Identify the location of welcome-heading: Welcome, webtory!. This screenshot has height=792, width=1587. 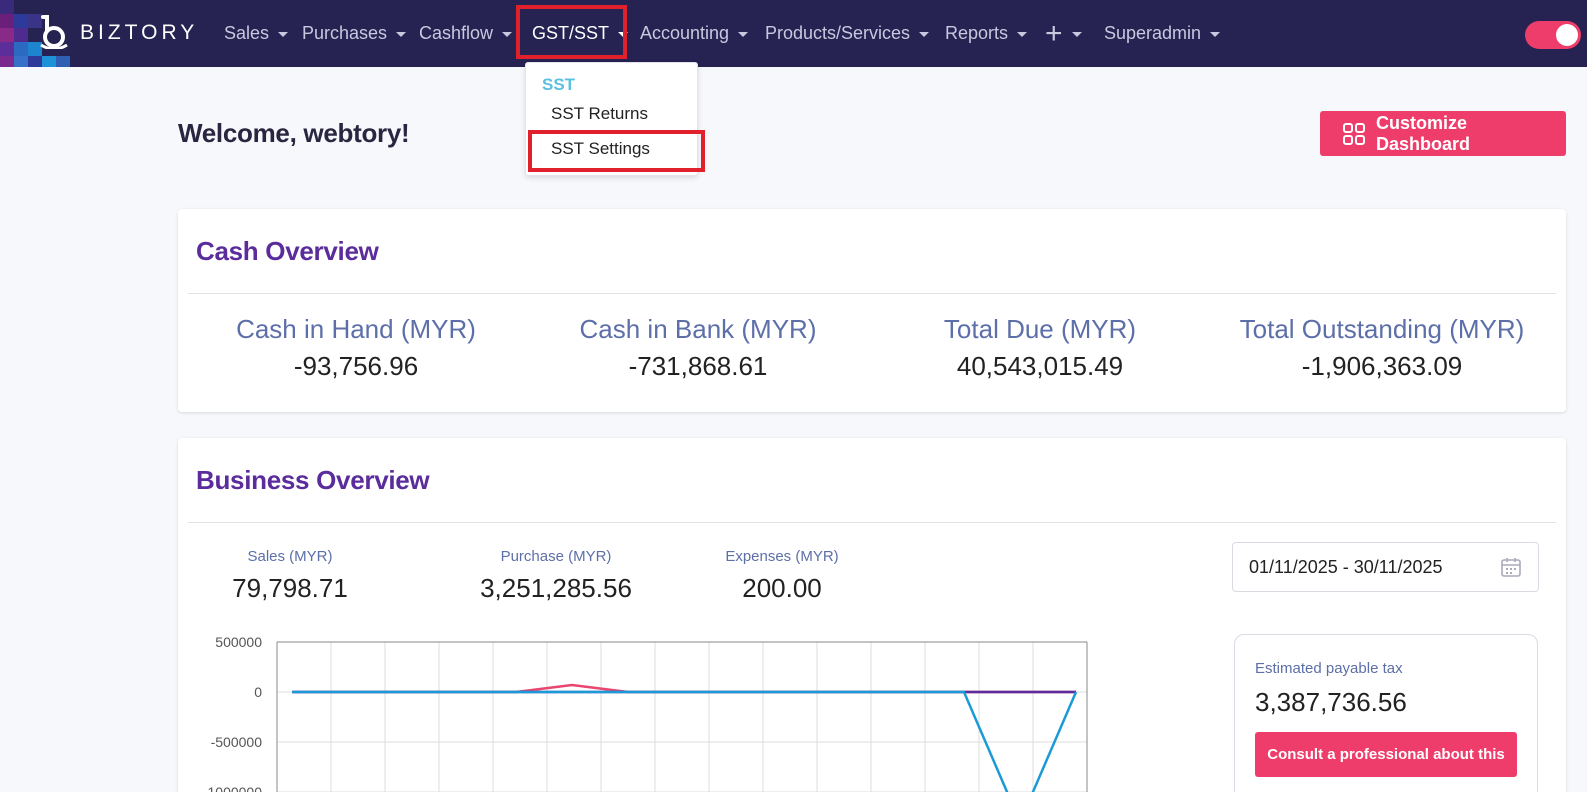
(294, 133).